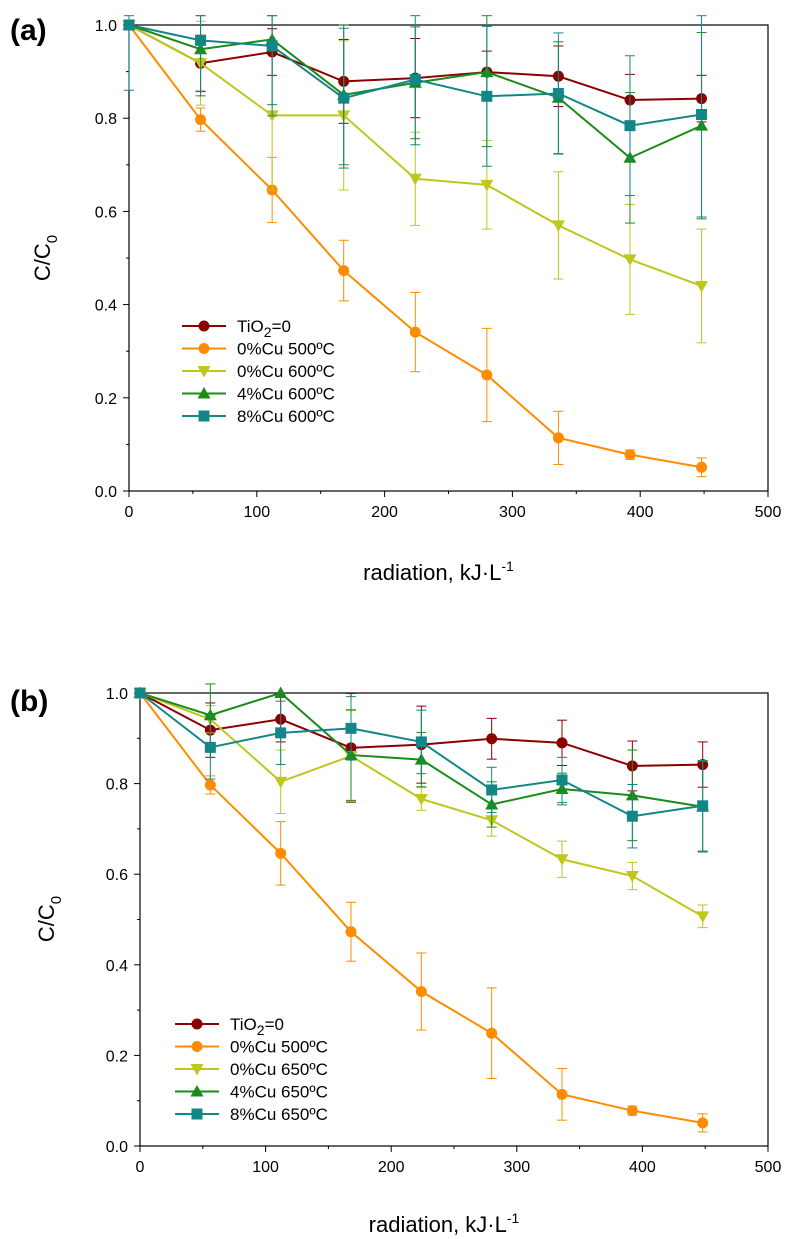 Image resolution: width=798 pixels, height=1239 pixels. Describe the element at coordinates (286, 394) in the screenshot. I see `legend-label: 4%Cu 600ºC` at that location.